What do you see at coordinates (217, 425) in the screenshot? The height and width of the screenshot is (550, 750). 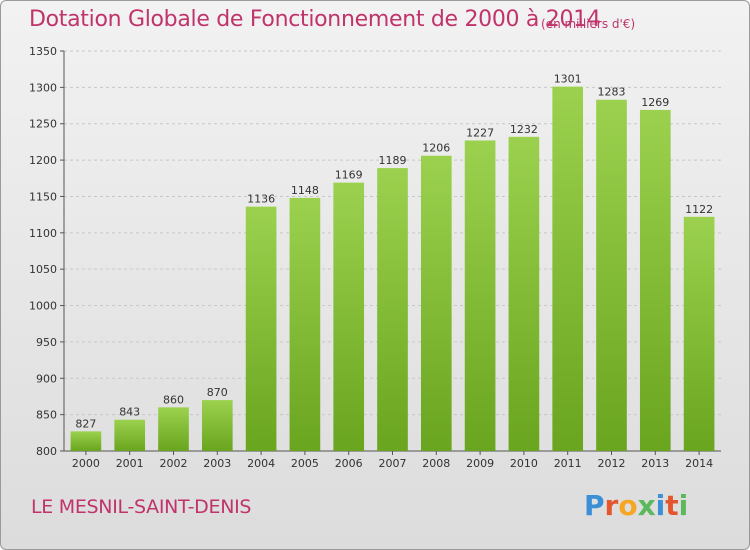 I see `bar-2003` at bounding box center [217, 425].